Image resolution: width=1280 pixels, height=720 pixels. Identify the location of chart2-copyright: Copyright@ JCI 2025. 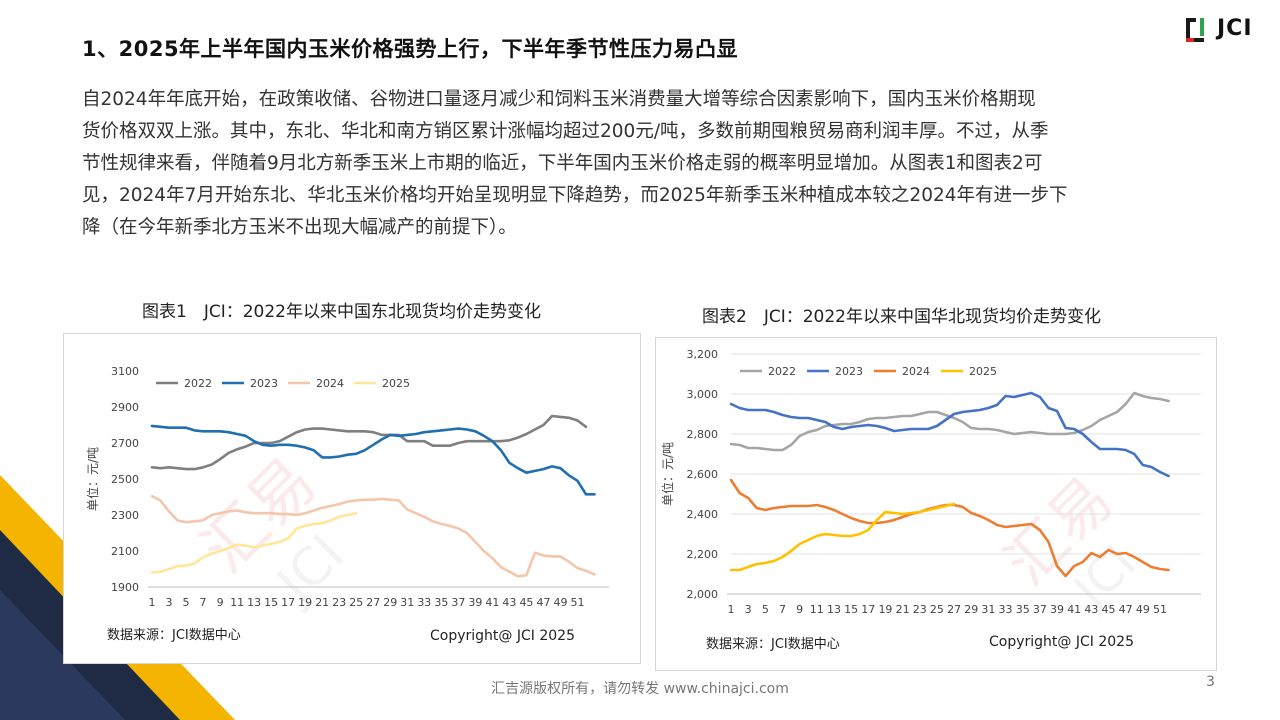
(1061, 642).